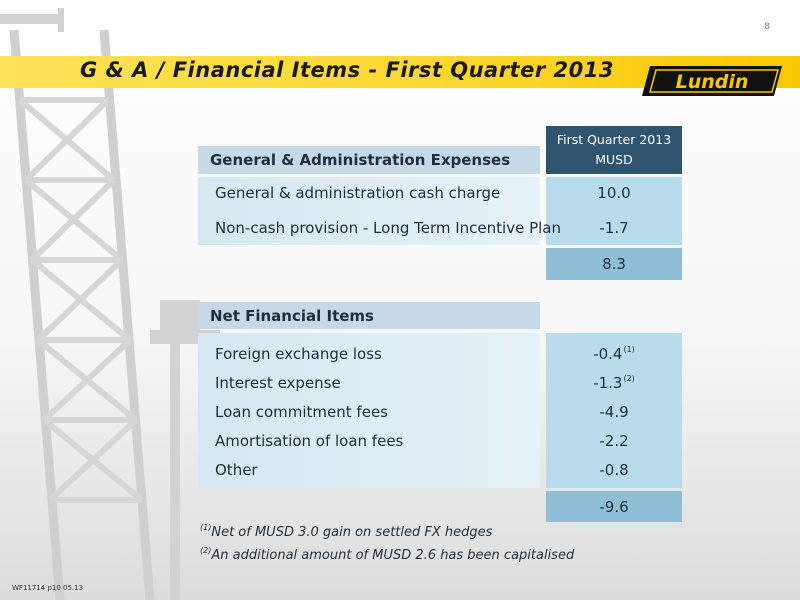 The width and height of the screenshot is (800, 600). I want to click on fin-label-panel, so click(369, 410).